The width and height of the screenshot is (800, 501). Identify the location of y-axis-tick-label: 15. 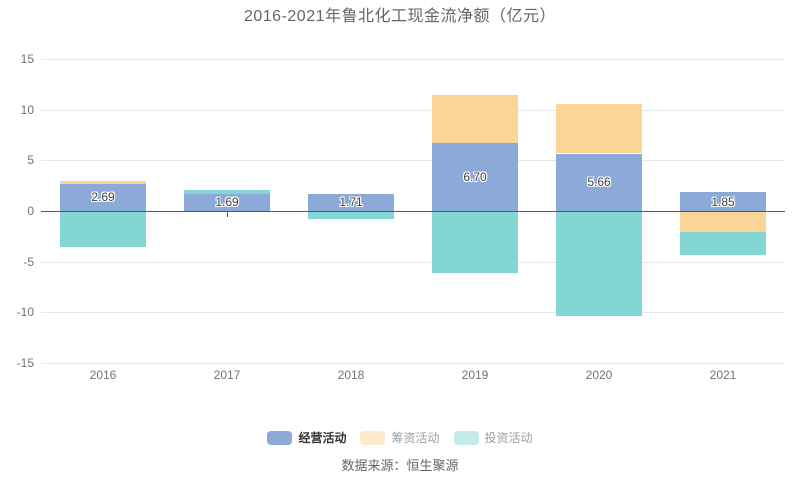
(27, 59).